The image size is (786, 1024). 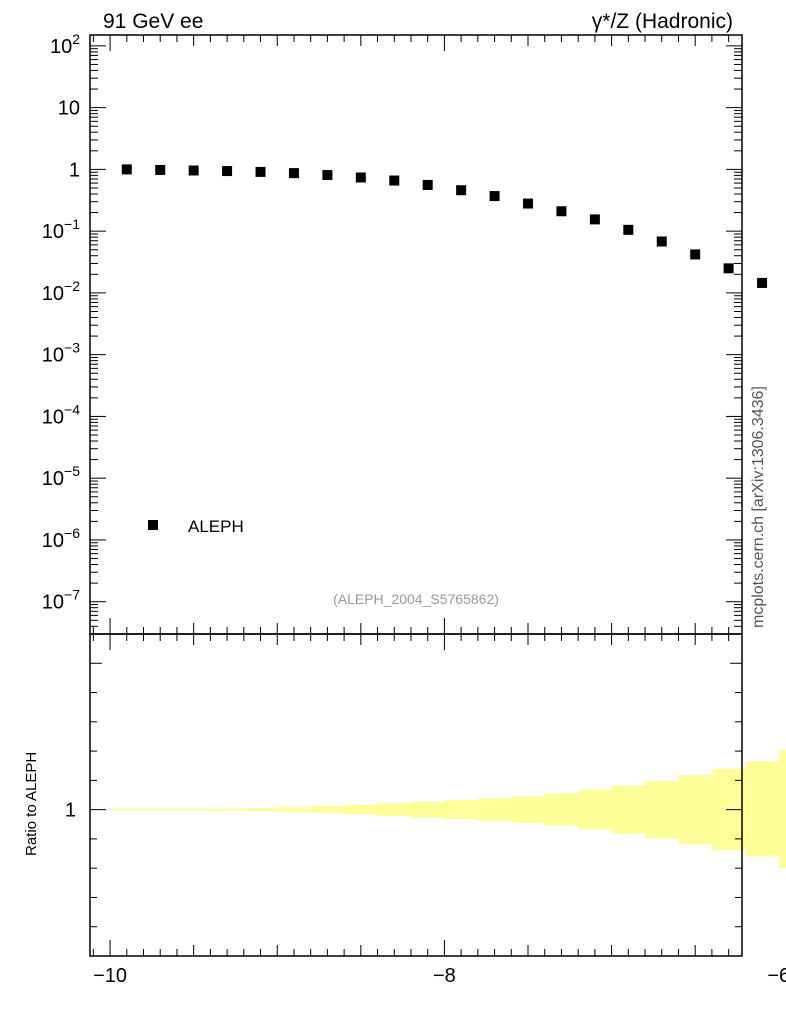 What do you see at coordinates (31, 804) in the screenshot?
I see `ratio-y-label: Ratio to ALEPH` at bounding box center [31, 804].